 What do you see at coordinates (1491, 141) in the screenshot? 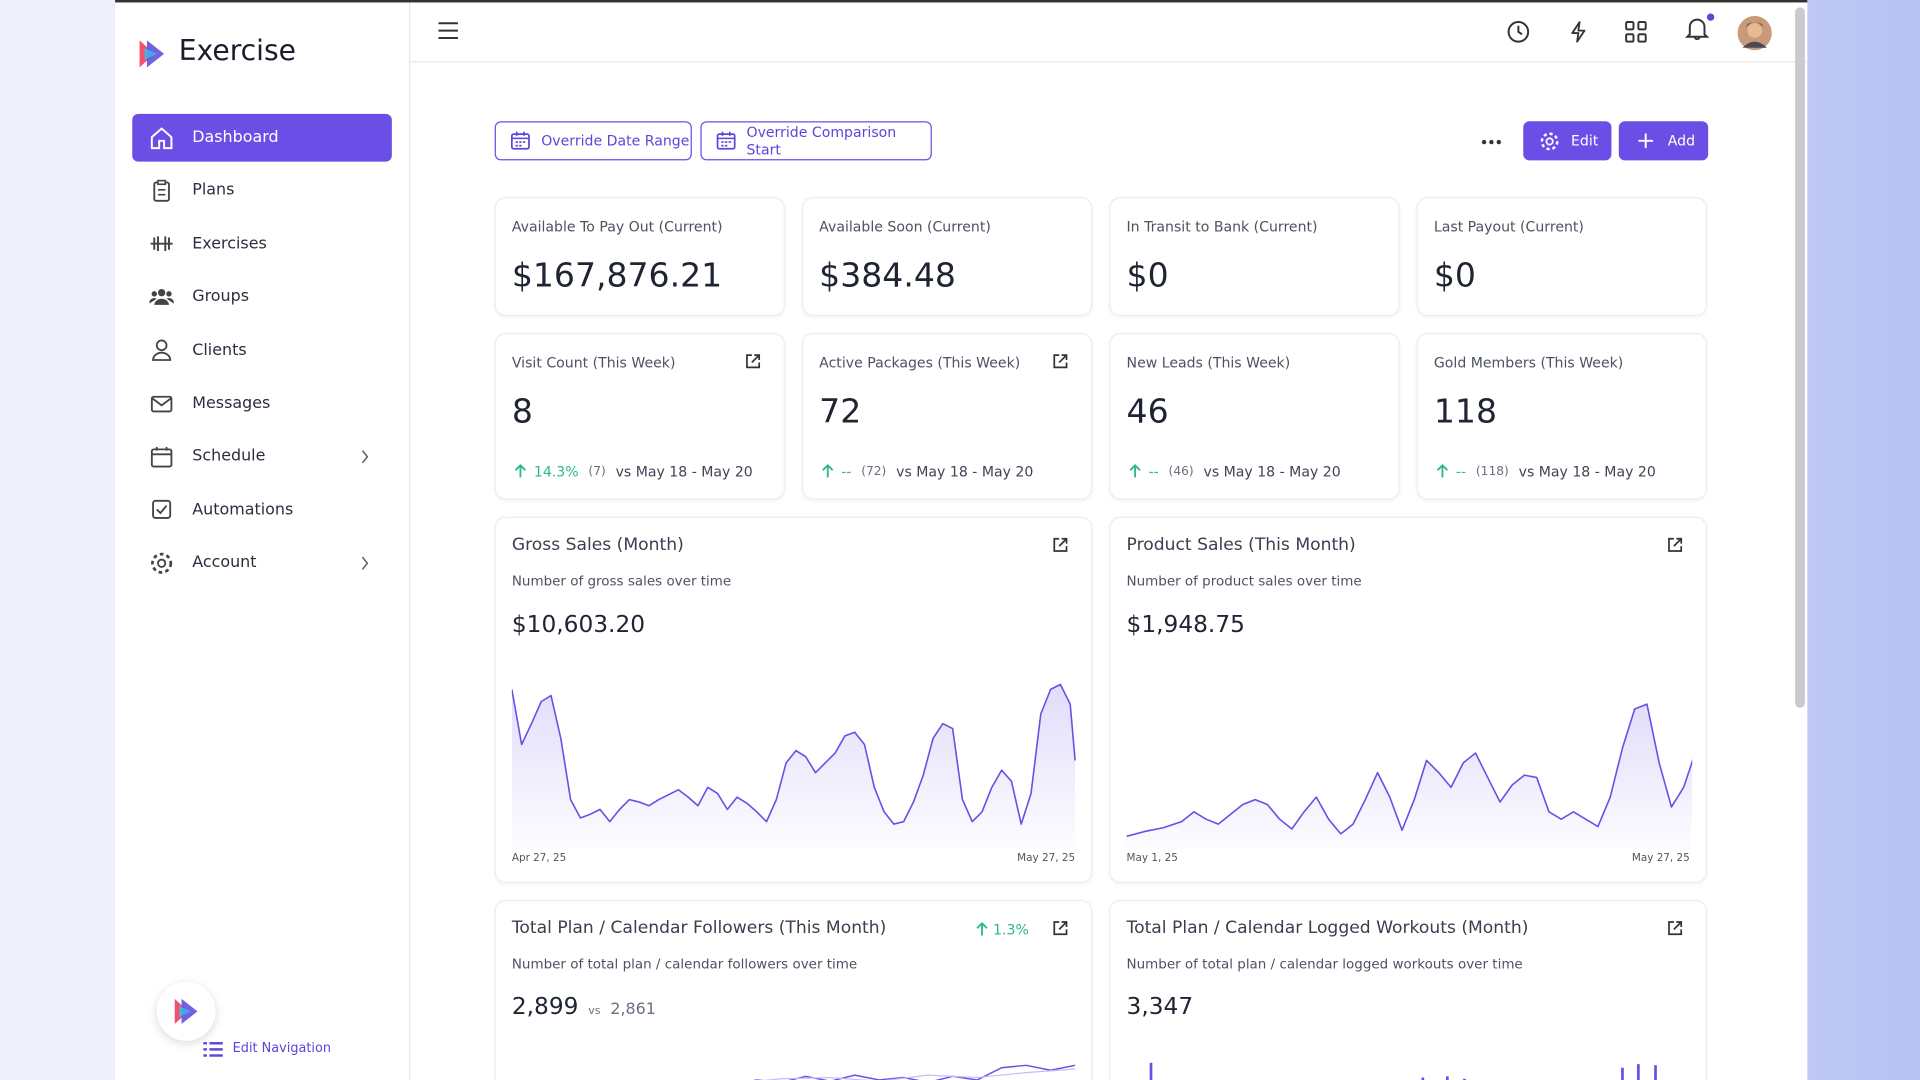
I see `more-button` at bounding box center [1491, 141].